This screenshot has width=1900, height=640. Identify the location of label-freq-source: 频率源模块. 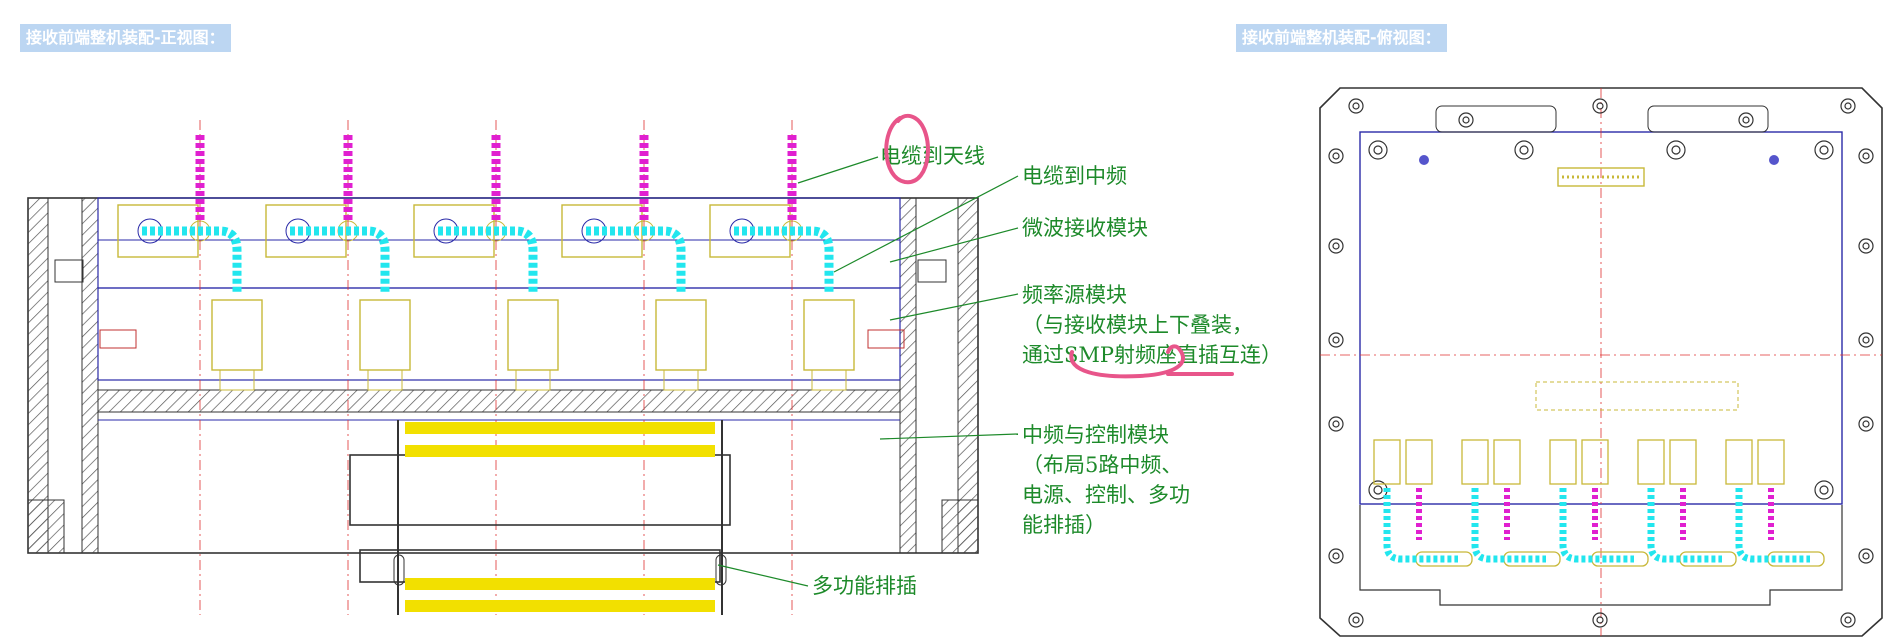
(1074, 295).